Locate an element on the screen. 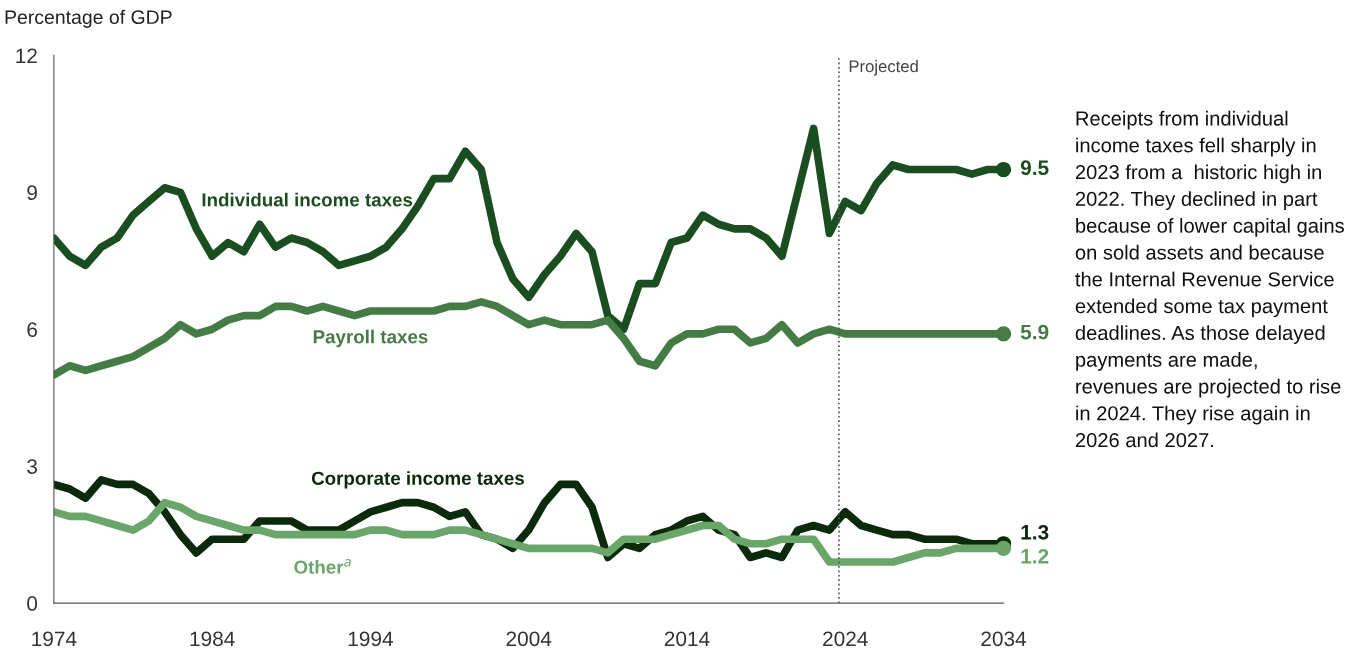  text: Receipts from individual income taxes fell sharply in 2023 from a historic high in 2022. They declined in part because of lower capital gains on sold assets and because the Internal Revenue Service extended some tax payment deadlines. As those delayed payments are made, revenues are projected to rise in 2024. They rise again in 2026 and 2027. is located at coordinates (1209, 279).